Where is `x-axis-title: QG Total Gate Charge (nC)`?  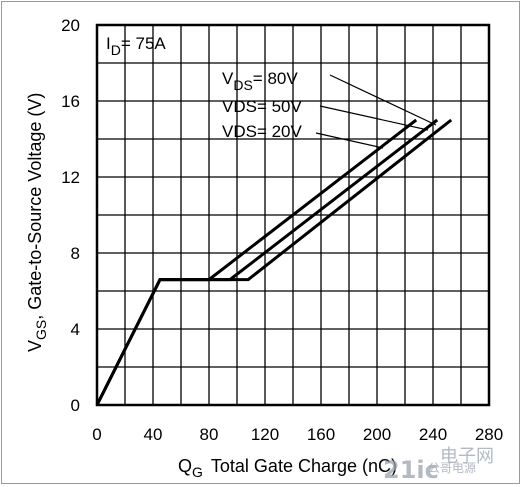 x-axis-title: QG Total Gate Charge (nC) is located at coordinates (287, 468).